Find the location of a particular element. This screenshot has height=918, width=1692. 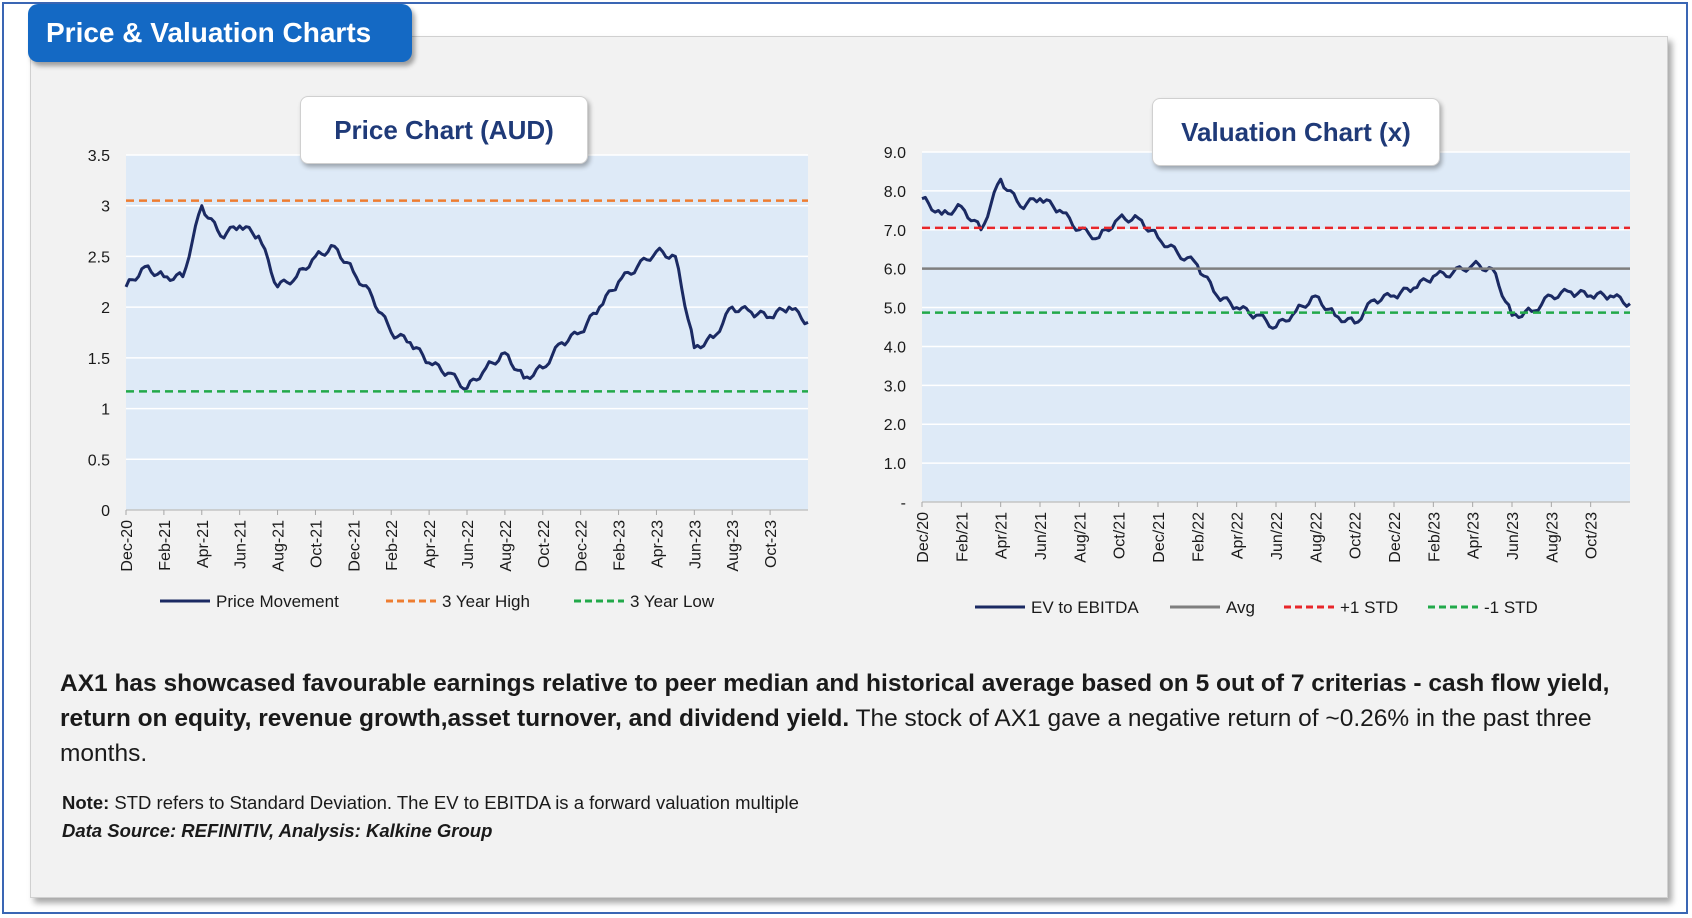

legend-label: EV to EBITDA is located at coordinates (1085, 607).